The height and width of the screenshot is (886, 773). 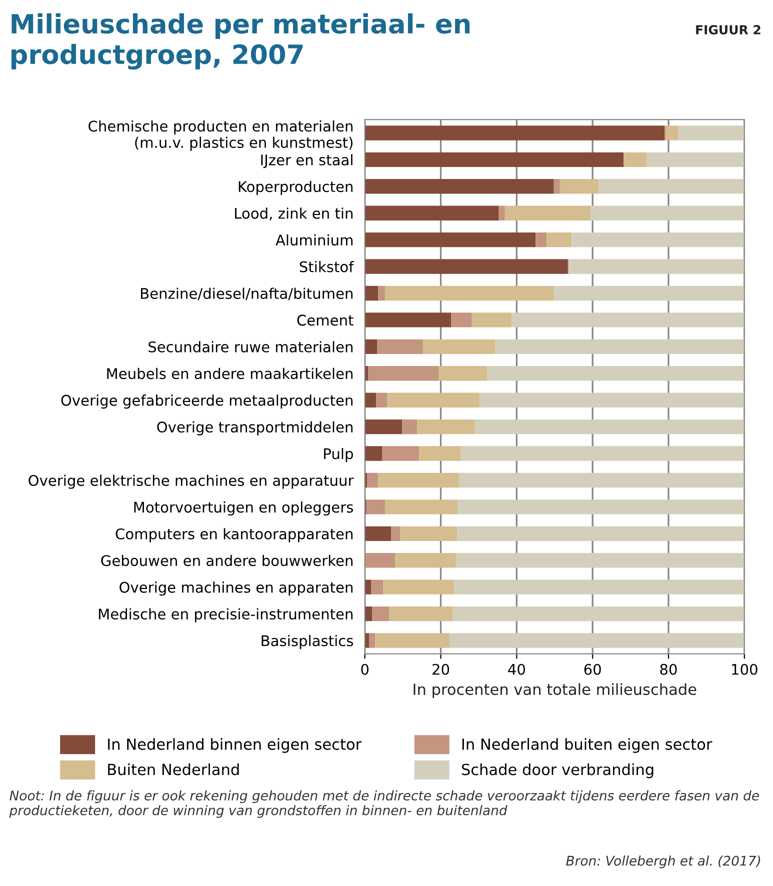 What do you see at coordinates (308, 642) in the screenshot?
I see `y-tick-label: Basisplastics` at bounding box center [308, 642].